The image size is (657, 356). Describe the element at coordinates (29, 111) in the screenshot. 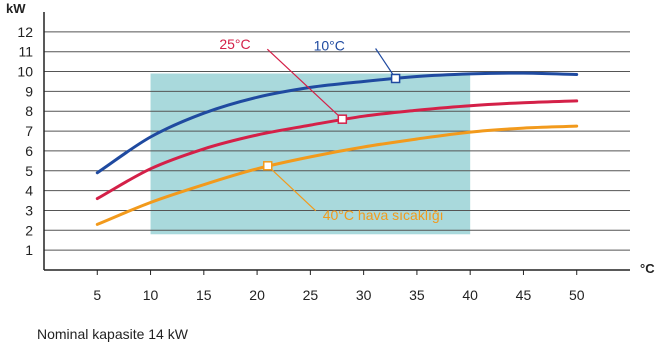

I see `y-tick-label: 8` at that location.